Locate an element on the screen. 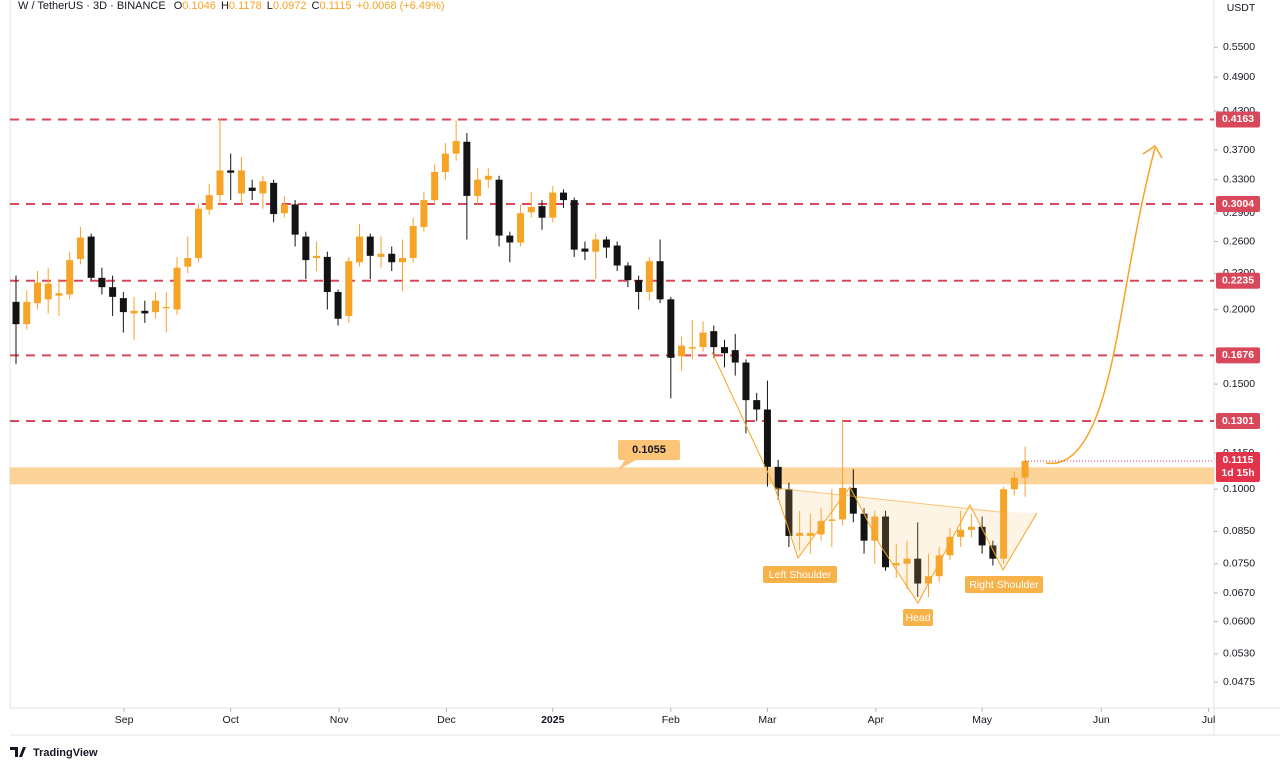 Image resolution: width=1280 pixels, height=770 pixels. brand-name: TradingView is located at coordinates (65, 753).